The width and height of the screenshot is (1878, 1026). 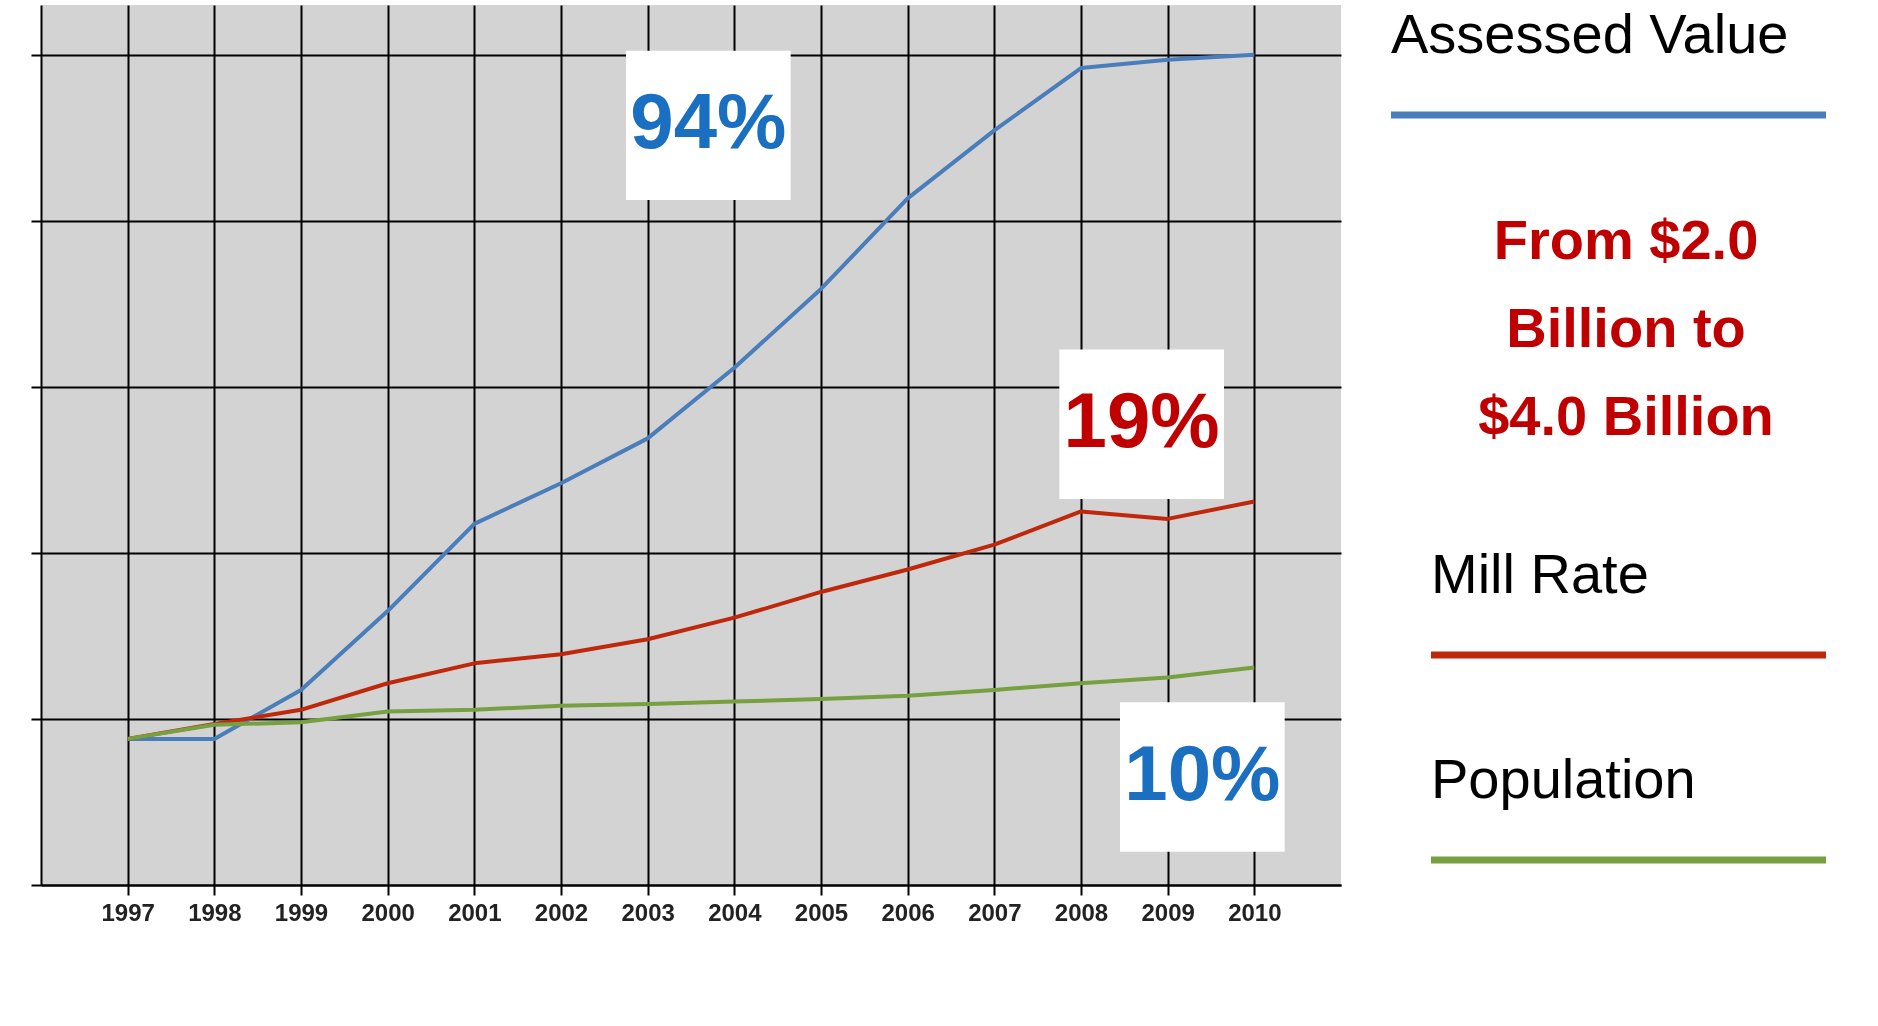 I want to click on x-tick-label: 2005, so click(x=821, y=912).